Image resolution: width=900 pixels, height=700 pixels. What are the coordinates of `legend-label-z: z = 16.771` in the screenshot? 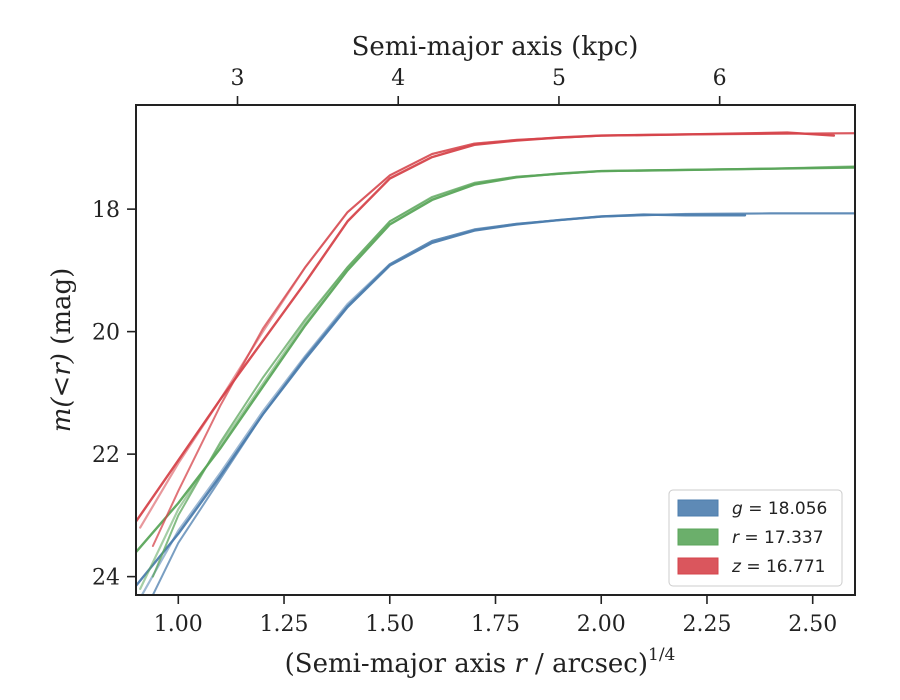 It's located at (778, 567).